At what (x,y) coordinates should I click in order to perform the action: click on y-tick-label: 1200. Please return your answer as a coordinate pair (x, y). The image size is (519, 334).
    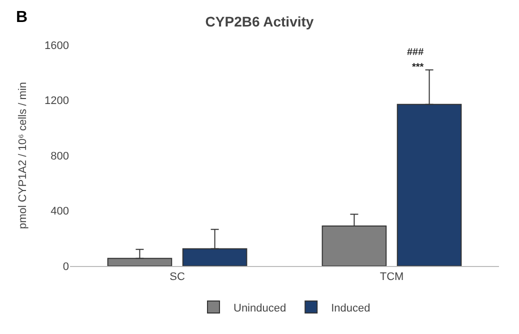
    Looking at the image, I should click on (56, 101).